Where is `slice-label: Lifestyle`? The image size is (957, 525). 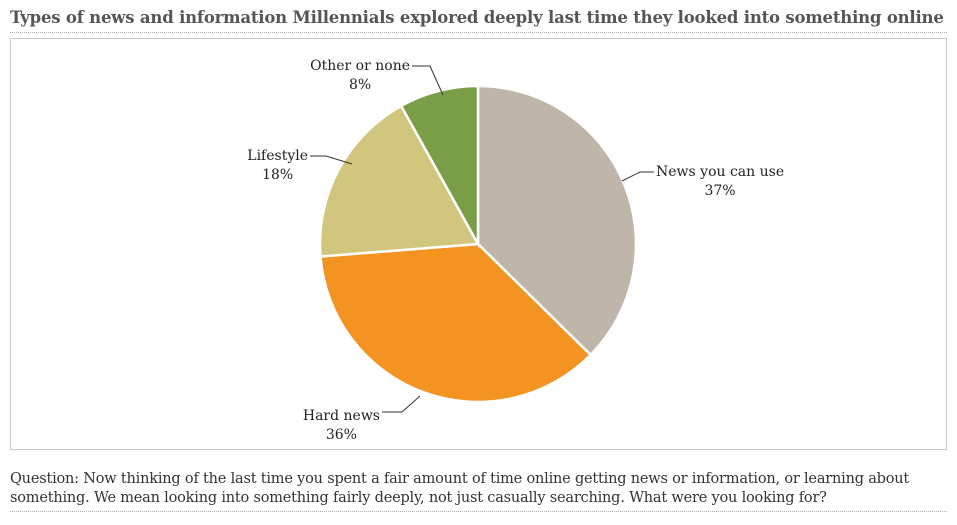
slice-label: Lifestyle is located at coordinates (277, 156).